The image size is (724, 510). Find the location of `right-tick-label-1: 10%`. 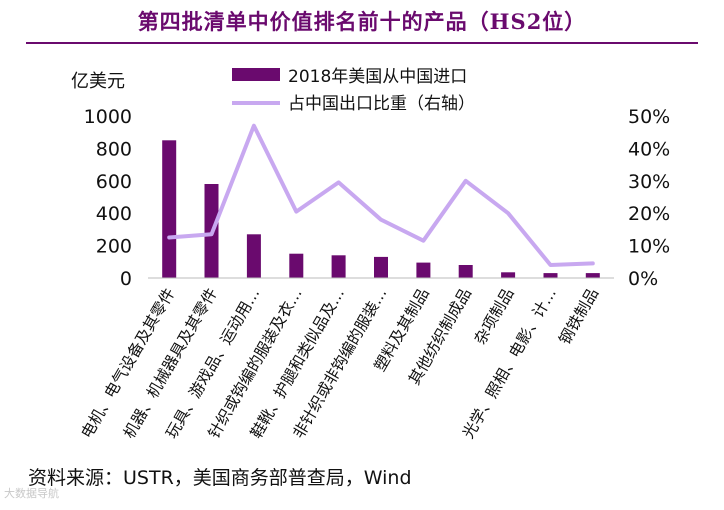

right-tick-label-1: 10% is located at coordinates (649, 247).